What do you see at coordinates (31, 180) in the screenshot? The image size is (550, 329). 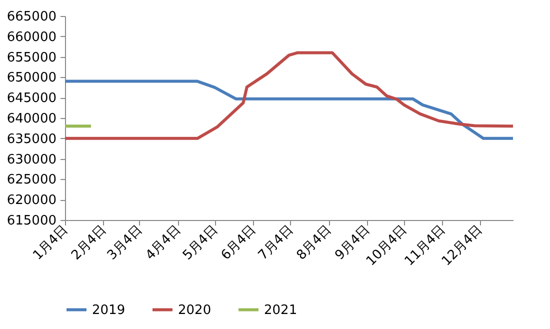 I see `y-tick-label: 625000` at bounding box center [31, 180].